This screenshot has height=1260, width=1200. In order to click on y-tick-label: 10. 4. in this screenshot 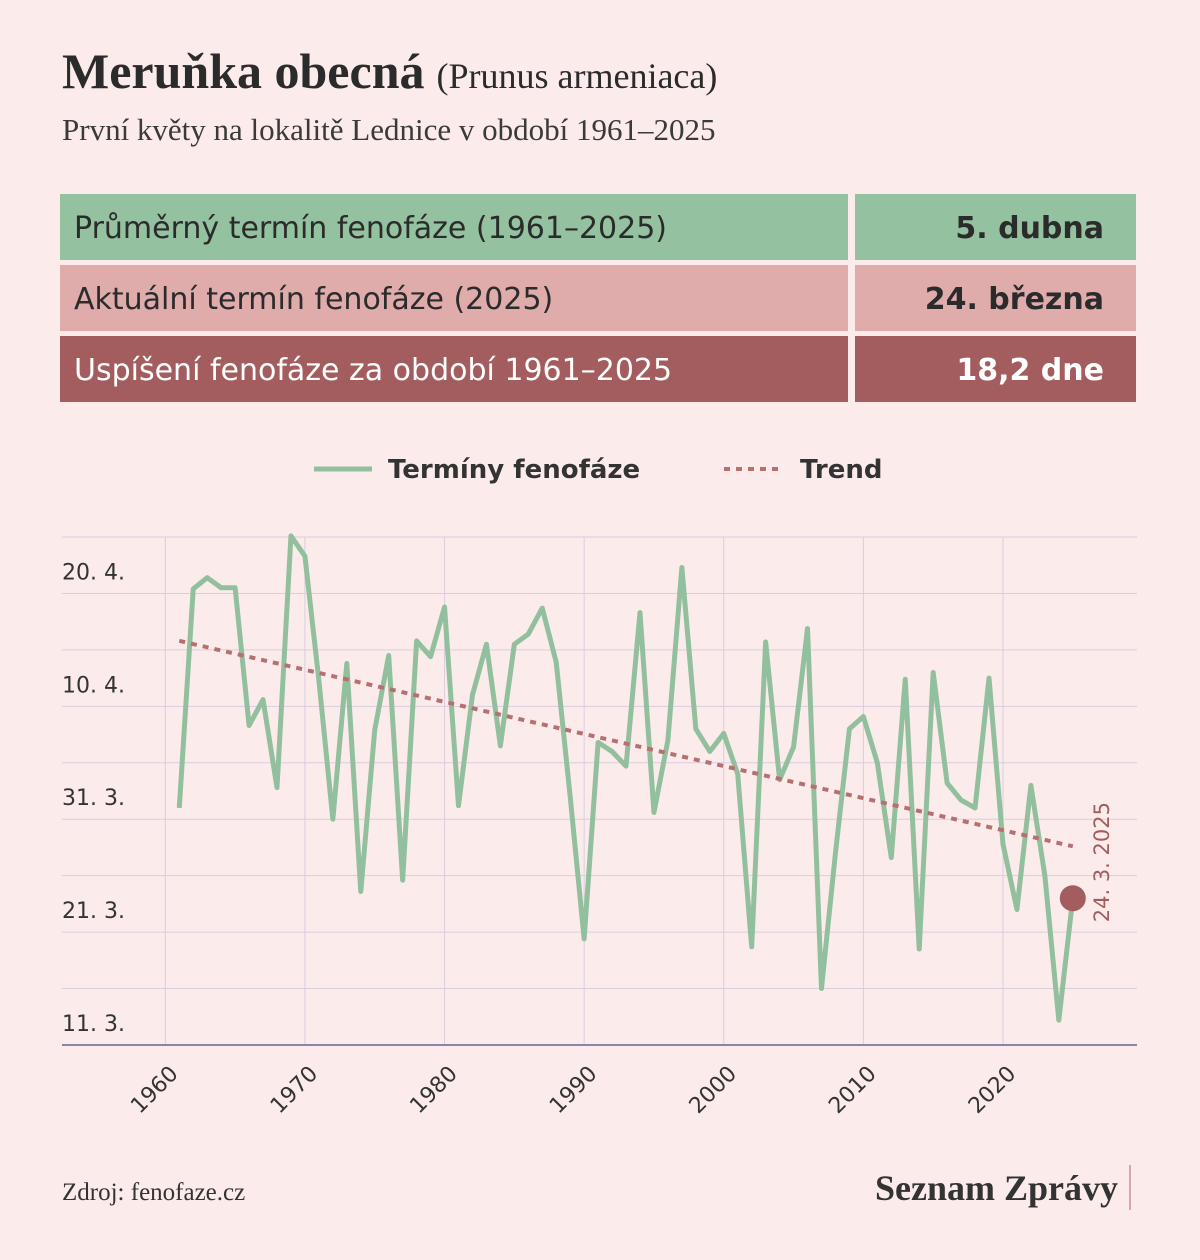, I will do `click(93, 685)`.